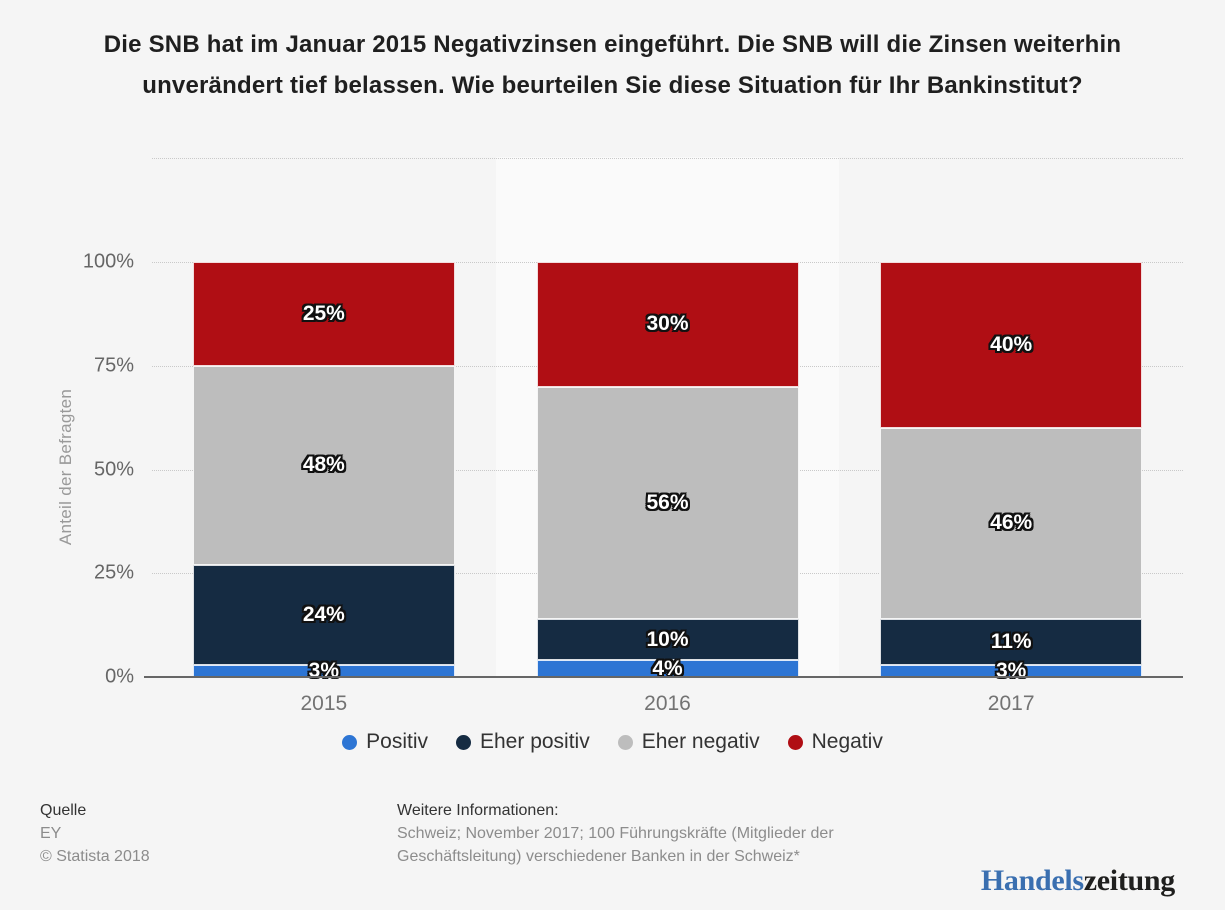 The height and width of the screenshot is (910, 1225). I want to click on x-label-2016: 2016, so click(667, 703).